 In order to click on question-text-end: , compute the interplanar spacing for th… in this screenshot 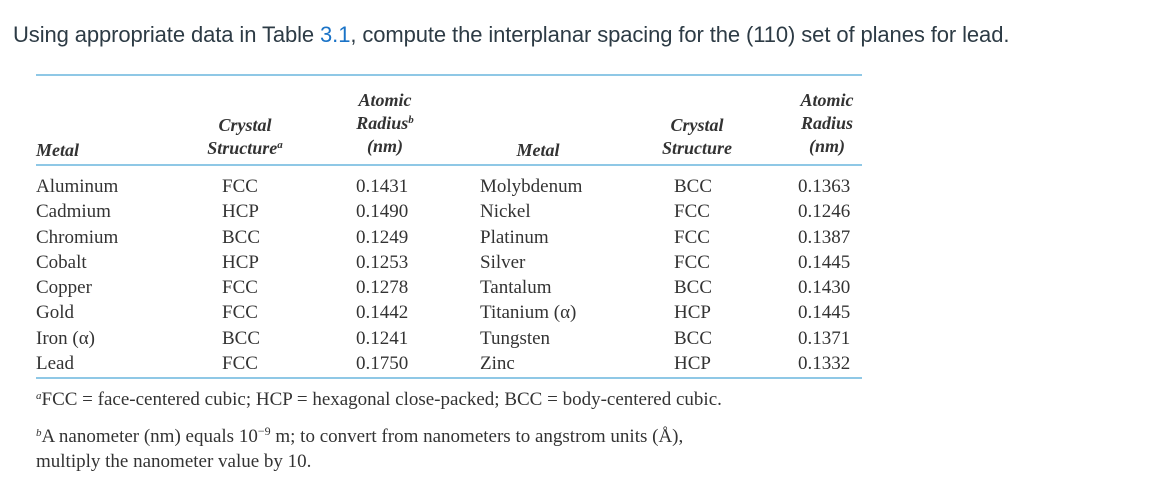, I will do `click(680, 34)`.